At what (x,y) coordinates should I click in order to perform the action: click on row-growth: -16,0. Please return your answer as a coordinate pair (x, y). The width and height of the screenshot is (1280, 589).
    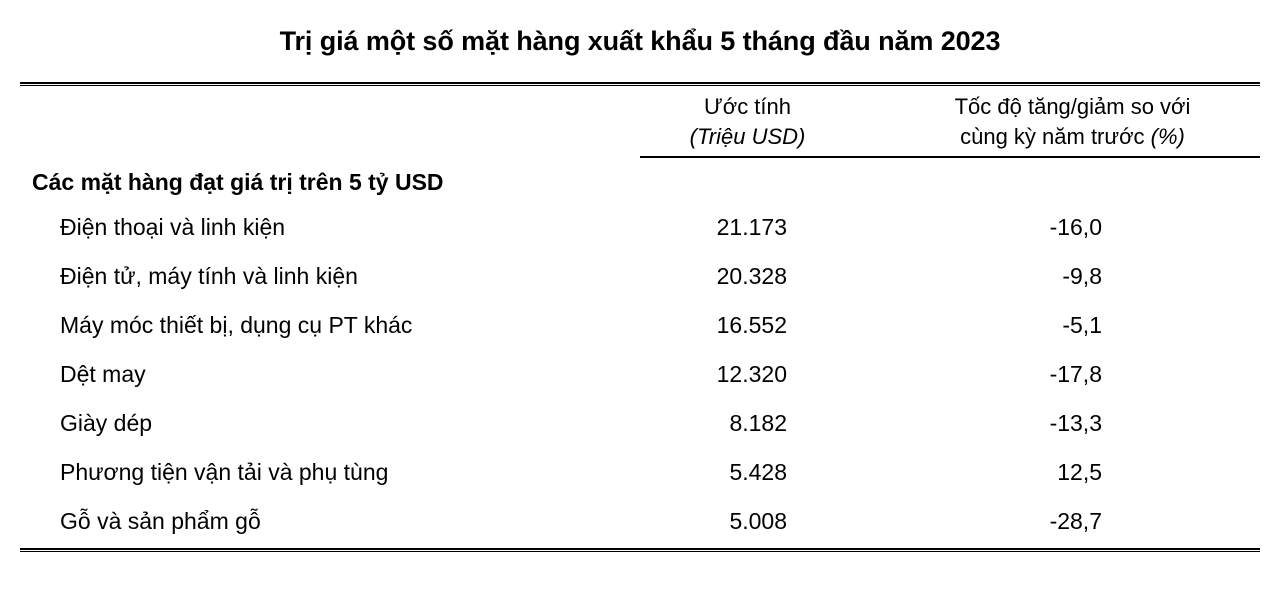
    Looking at the image, I should click on (1075, 227).